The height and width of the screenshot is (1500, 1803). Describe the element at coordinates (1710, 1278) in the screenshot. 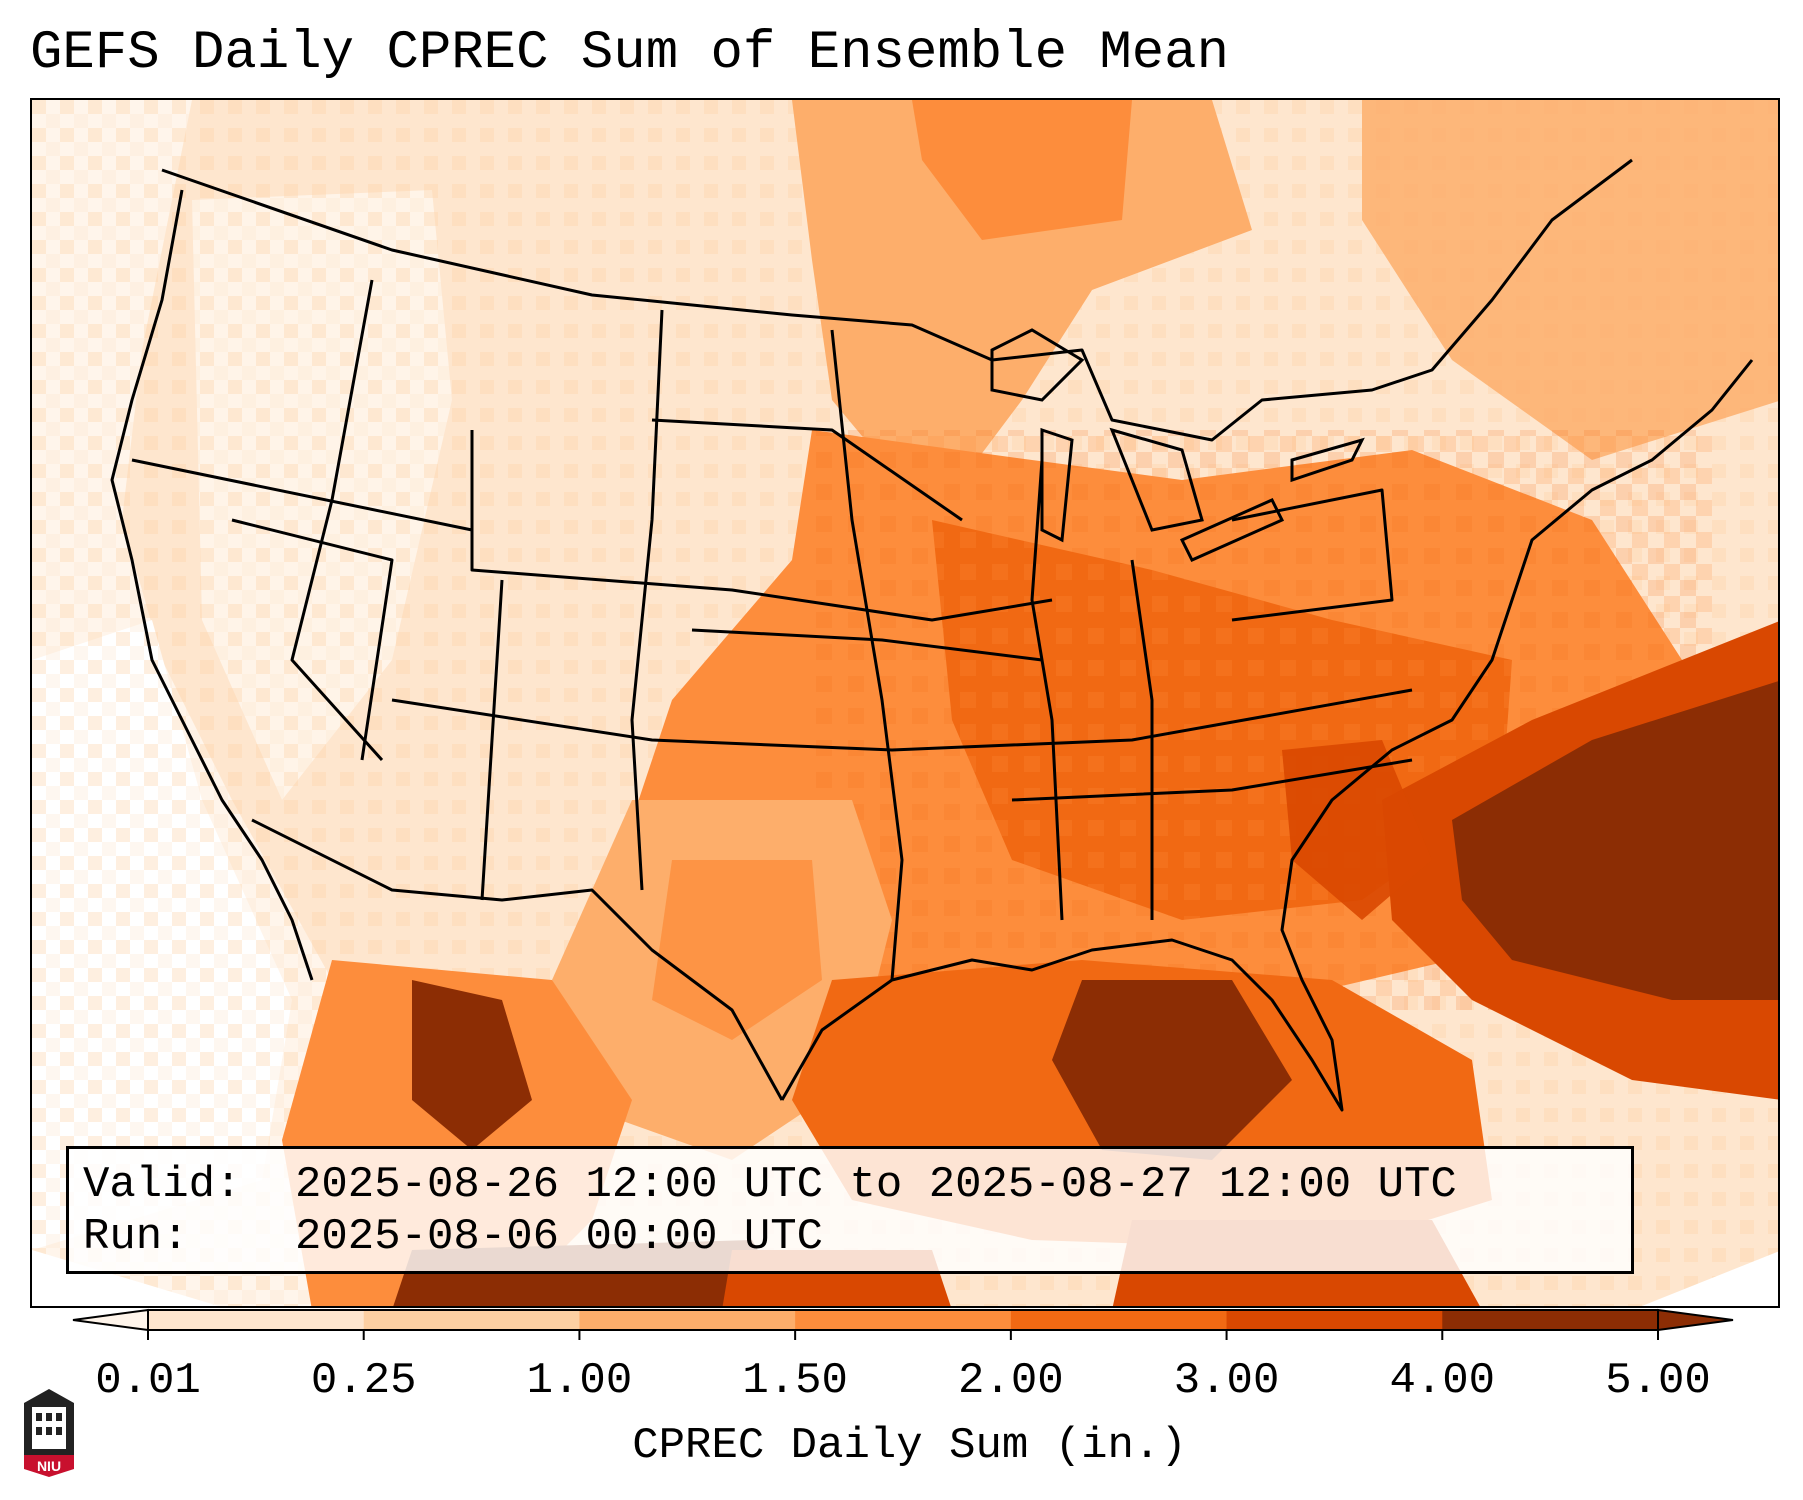

I see `field-corner-blank-right` at that location.